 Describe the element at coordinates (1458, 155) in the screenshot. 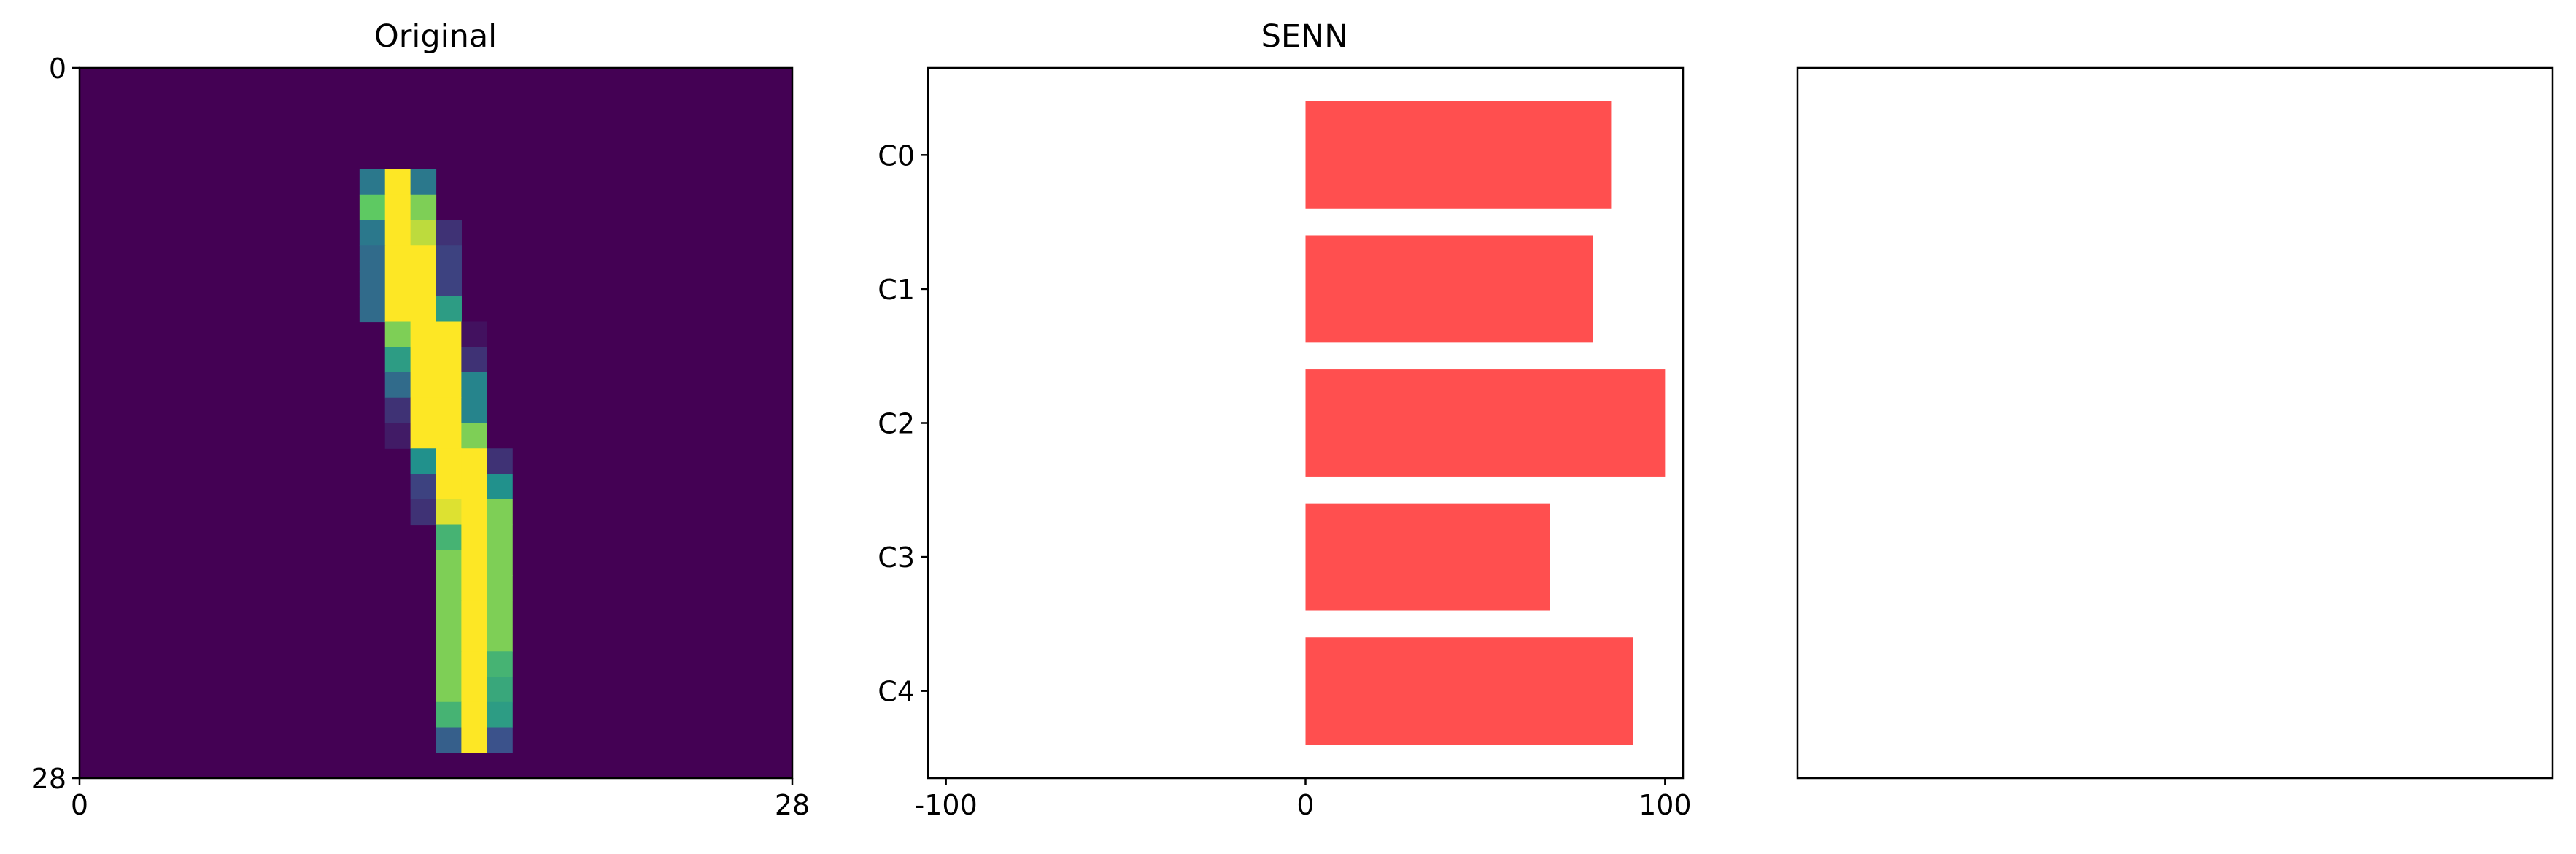

I see `bar-c0` at that location.